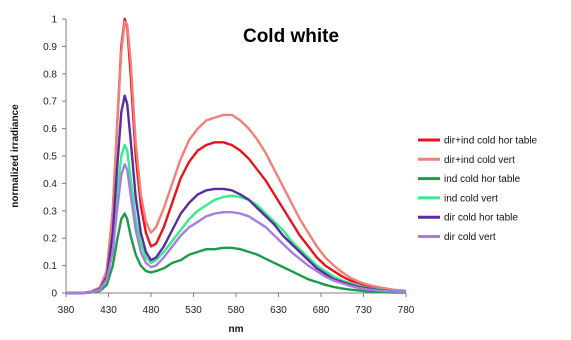  I want to click on legend-label: ind cold hor table, so click(482, 179).